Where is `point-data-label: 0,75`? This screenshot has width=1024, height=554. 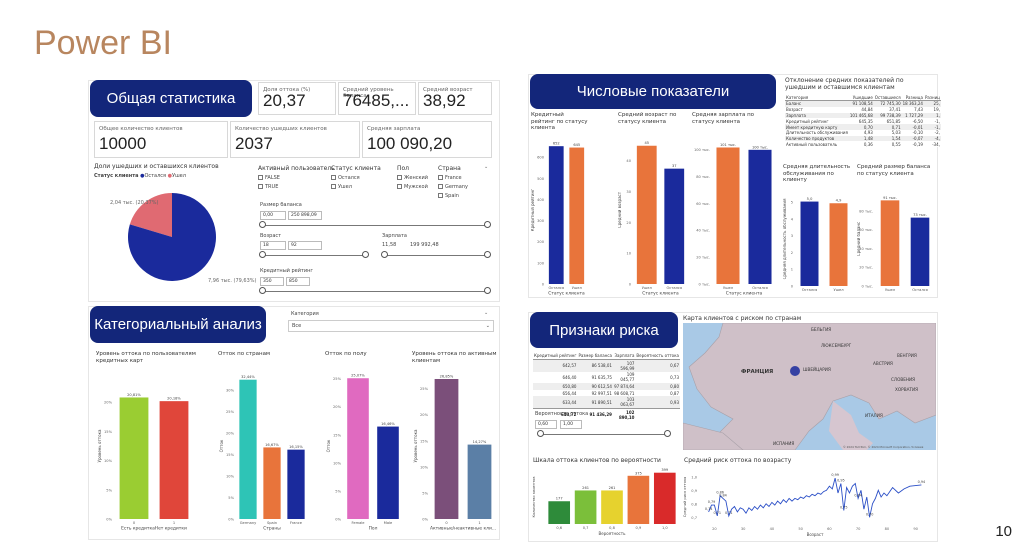 point-data-label: 0,75 is located at coordinates (844, 508).